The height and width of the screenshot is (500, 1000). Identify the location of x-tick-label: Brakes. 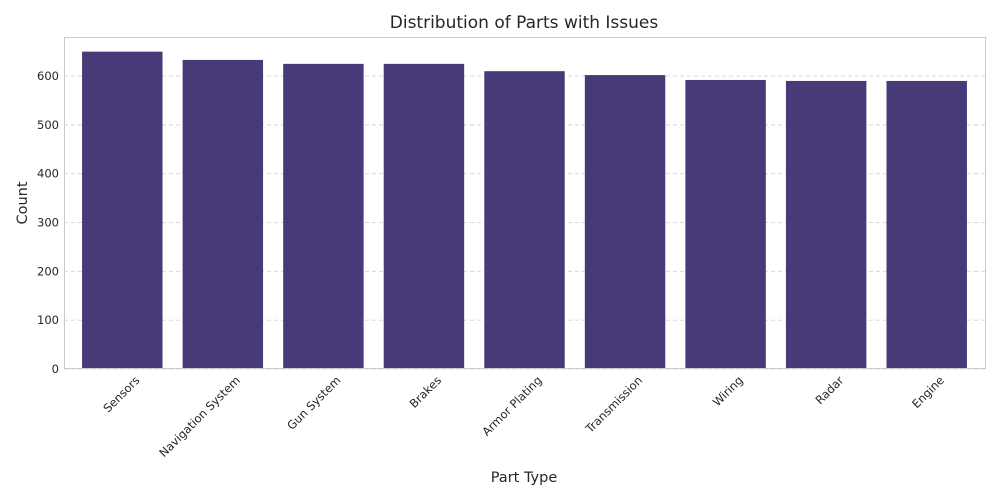
(425, 391).